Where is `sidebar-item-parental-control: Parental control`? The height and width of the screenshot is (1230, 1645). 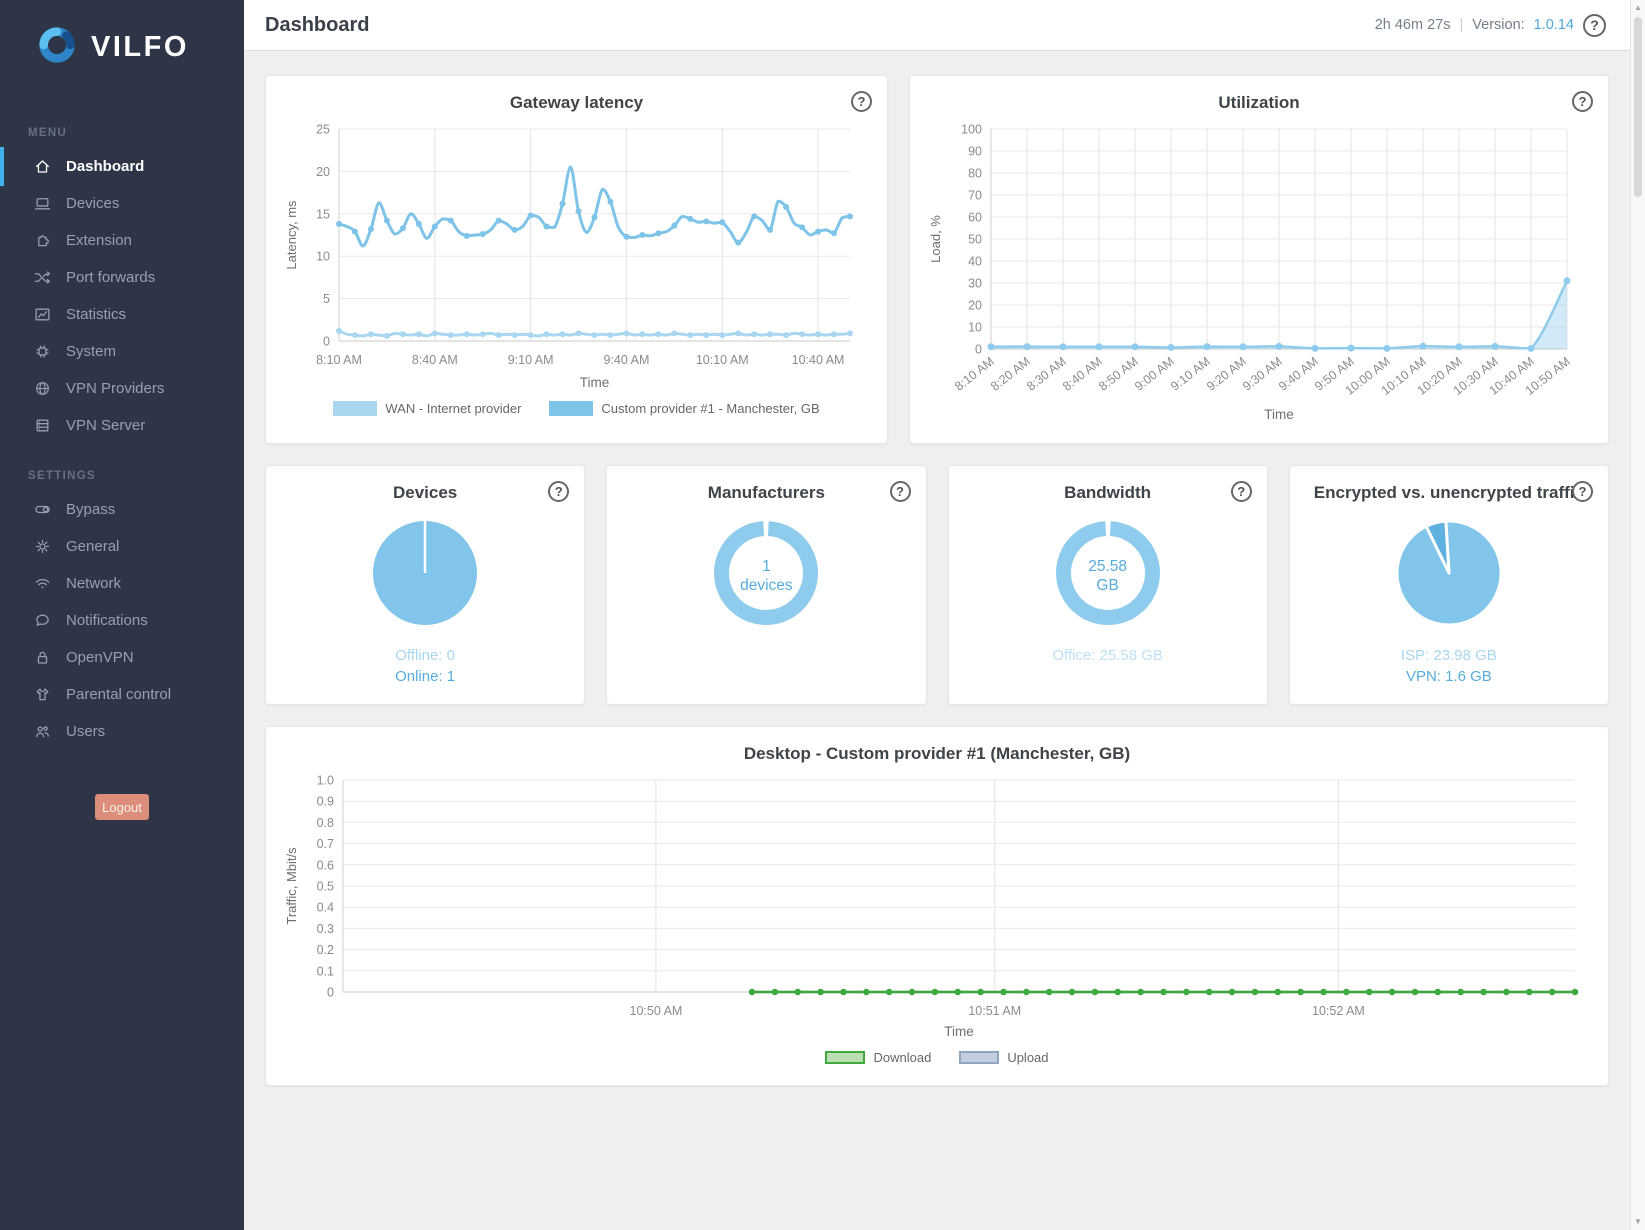 sidebar-item-parental-control: Parental control is located at coordinates (122, 694).